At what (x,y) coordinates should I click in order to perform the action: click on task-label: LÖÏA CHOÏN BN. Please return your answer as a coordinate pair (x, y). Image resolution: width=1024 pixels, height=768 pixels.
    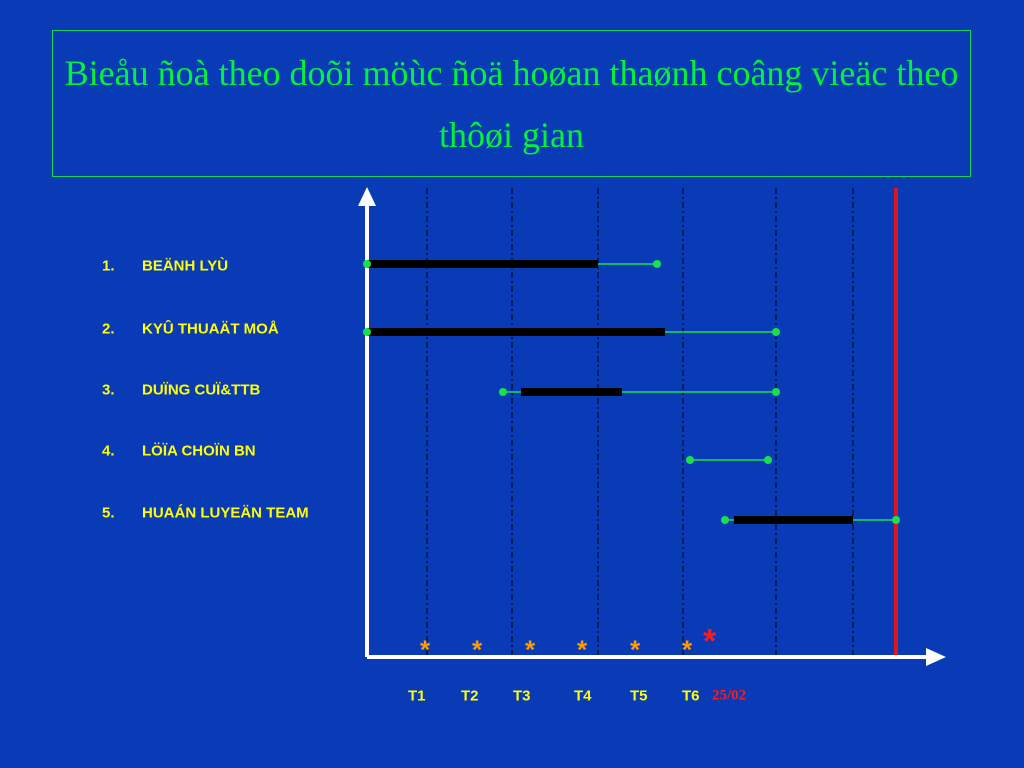
    Looking at the image, I should click on (199, 451).